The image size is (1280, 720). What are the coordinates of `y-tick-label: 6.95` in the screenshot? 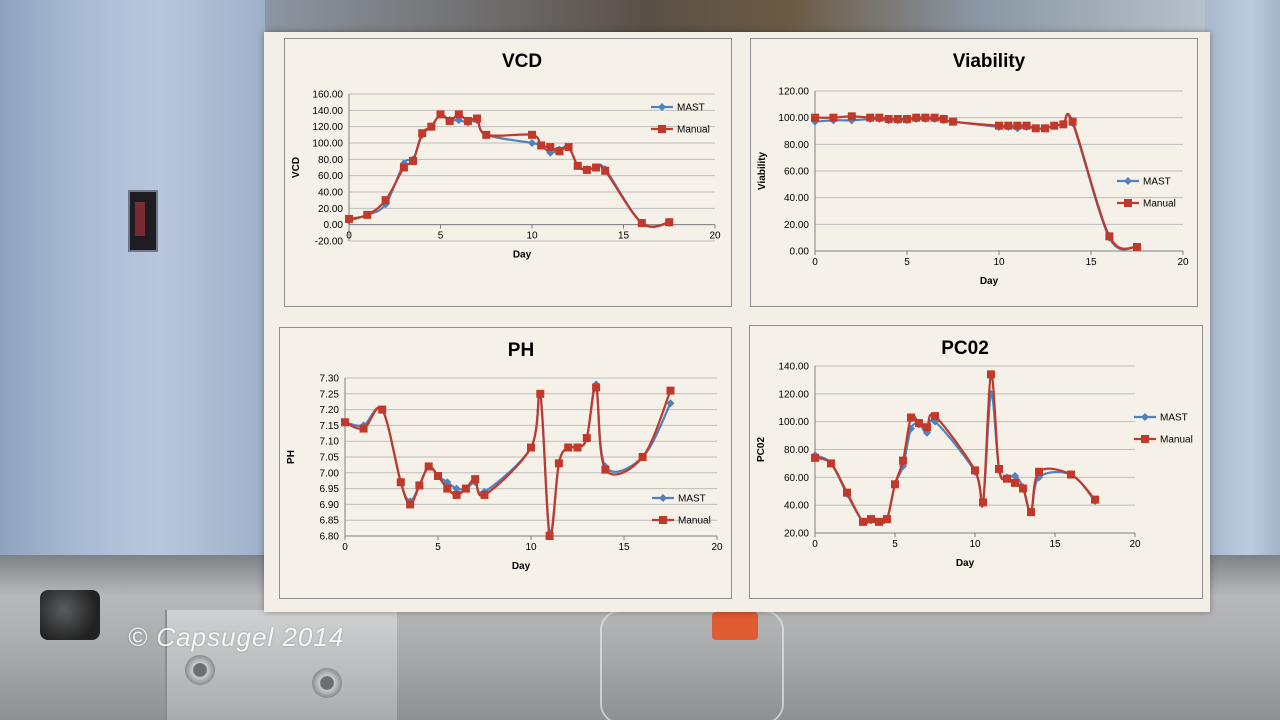 It's located at (330, 489).